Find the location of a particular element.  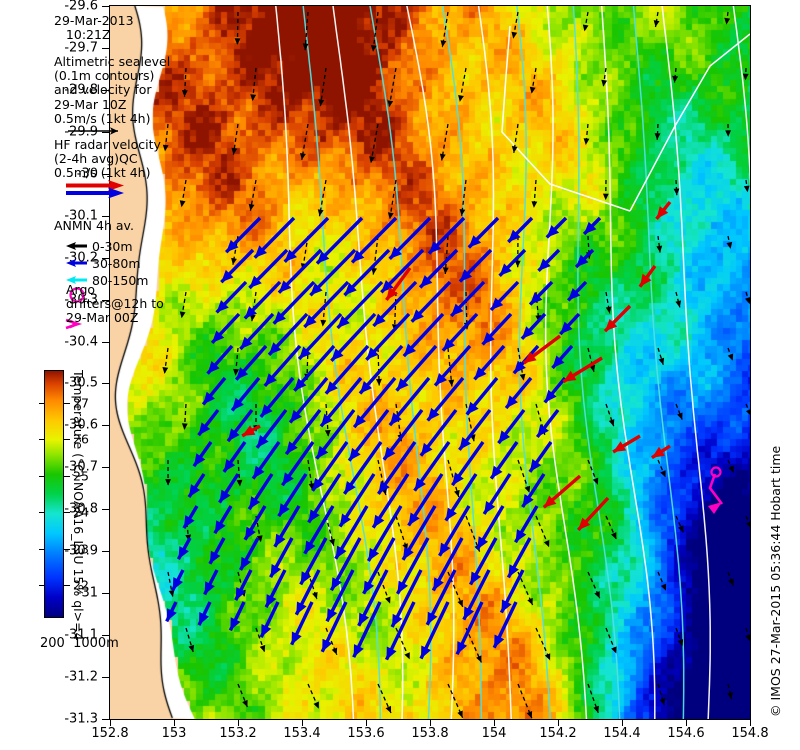

colorbar-gradient is located at coordinates (54, 494).